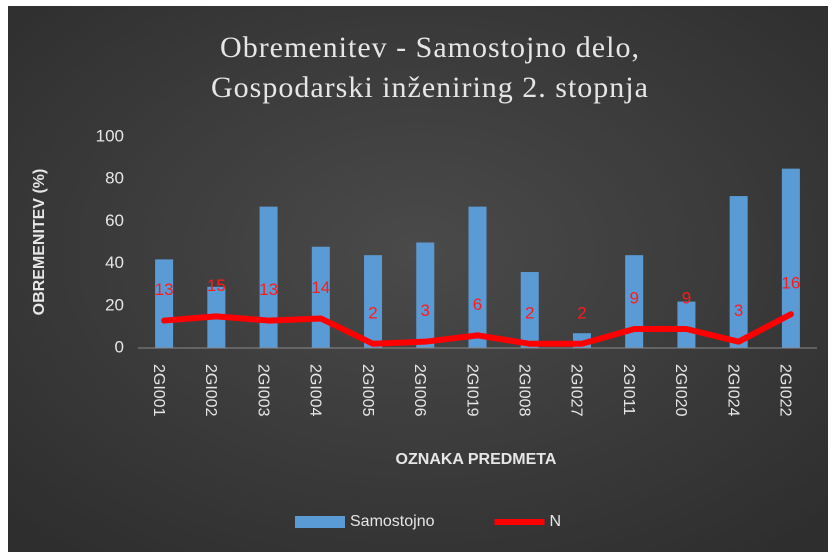 The image size is (836, 558). What do you see at coordinates (39, 242) in the screenshot?
I see `y-axis-title: OBREMENITEV (%)` at bounding box center [39, 242].